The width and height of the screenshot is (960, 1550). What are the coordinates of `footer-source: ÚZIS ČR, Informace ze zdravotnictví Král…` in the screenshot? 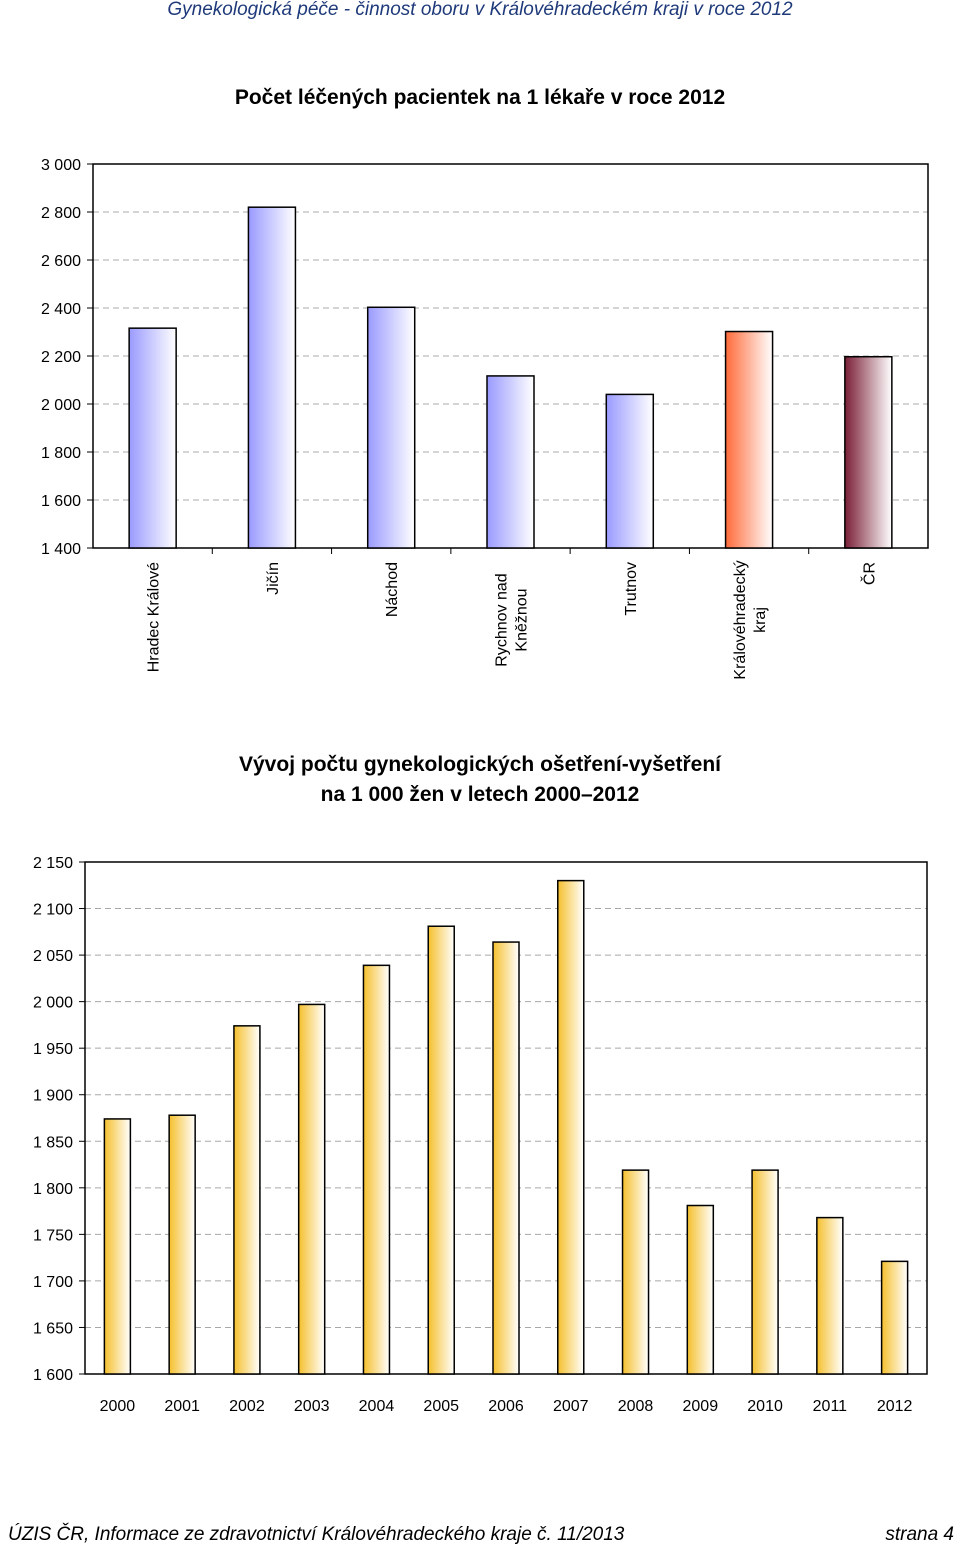 It's located at (316, 1534).